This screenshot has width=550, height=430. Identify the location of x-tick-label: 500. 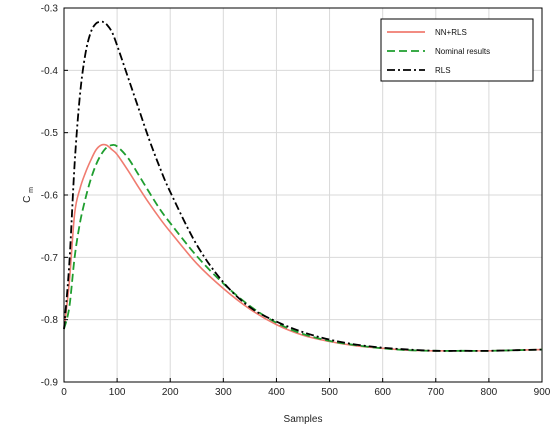
(329, 392).